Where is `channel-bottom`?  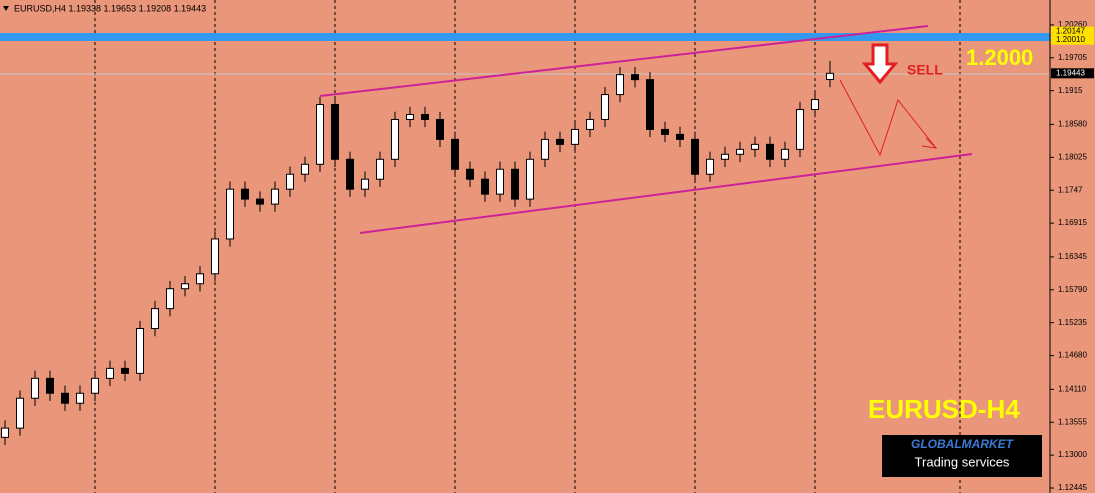 channel-bottom is located at coordinates (666, 193).